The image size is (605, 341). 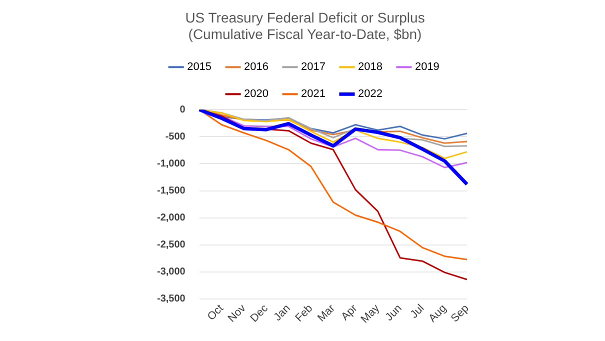 What do you see at coordinates (171, 218) in the screenshot?
I see `y-tick-label: -2,000` at bounding box center [171, 218].